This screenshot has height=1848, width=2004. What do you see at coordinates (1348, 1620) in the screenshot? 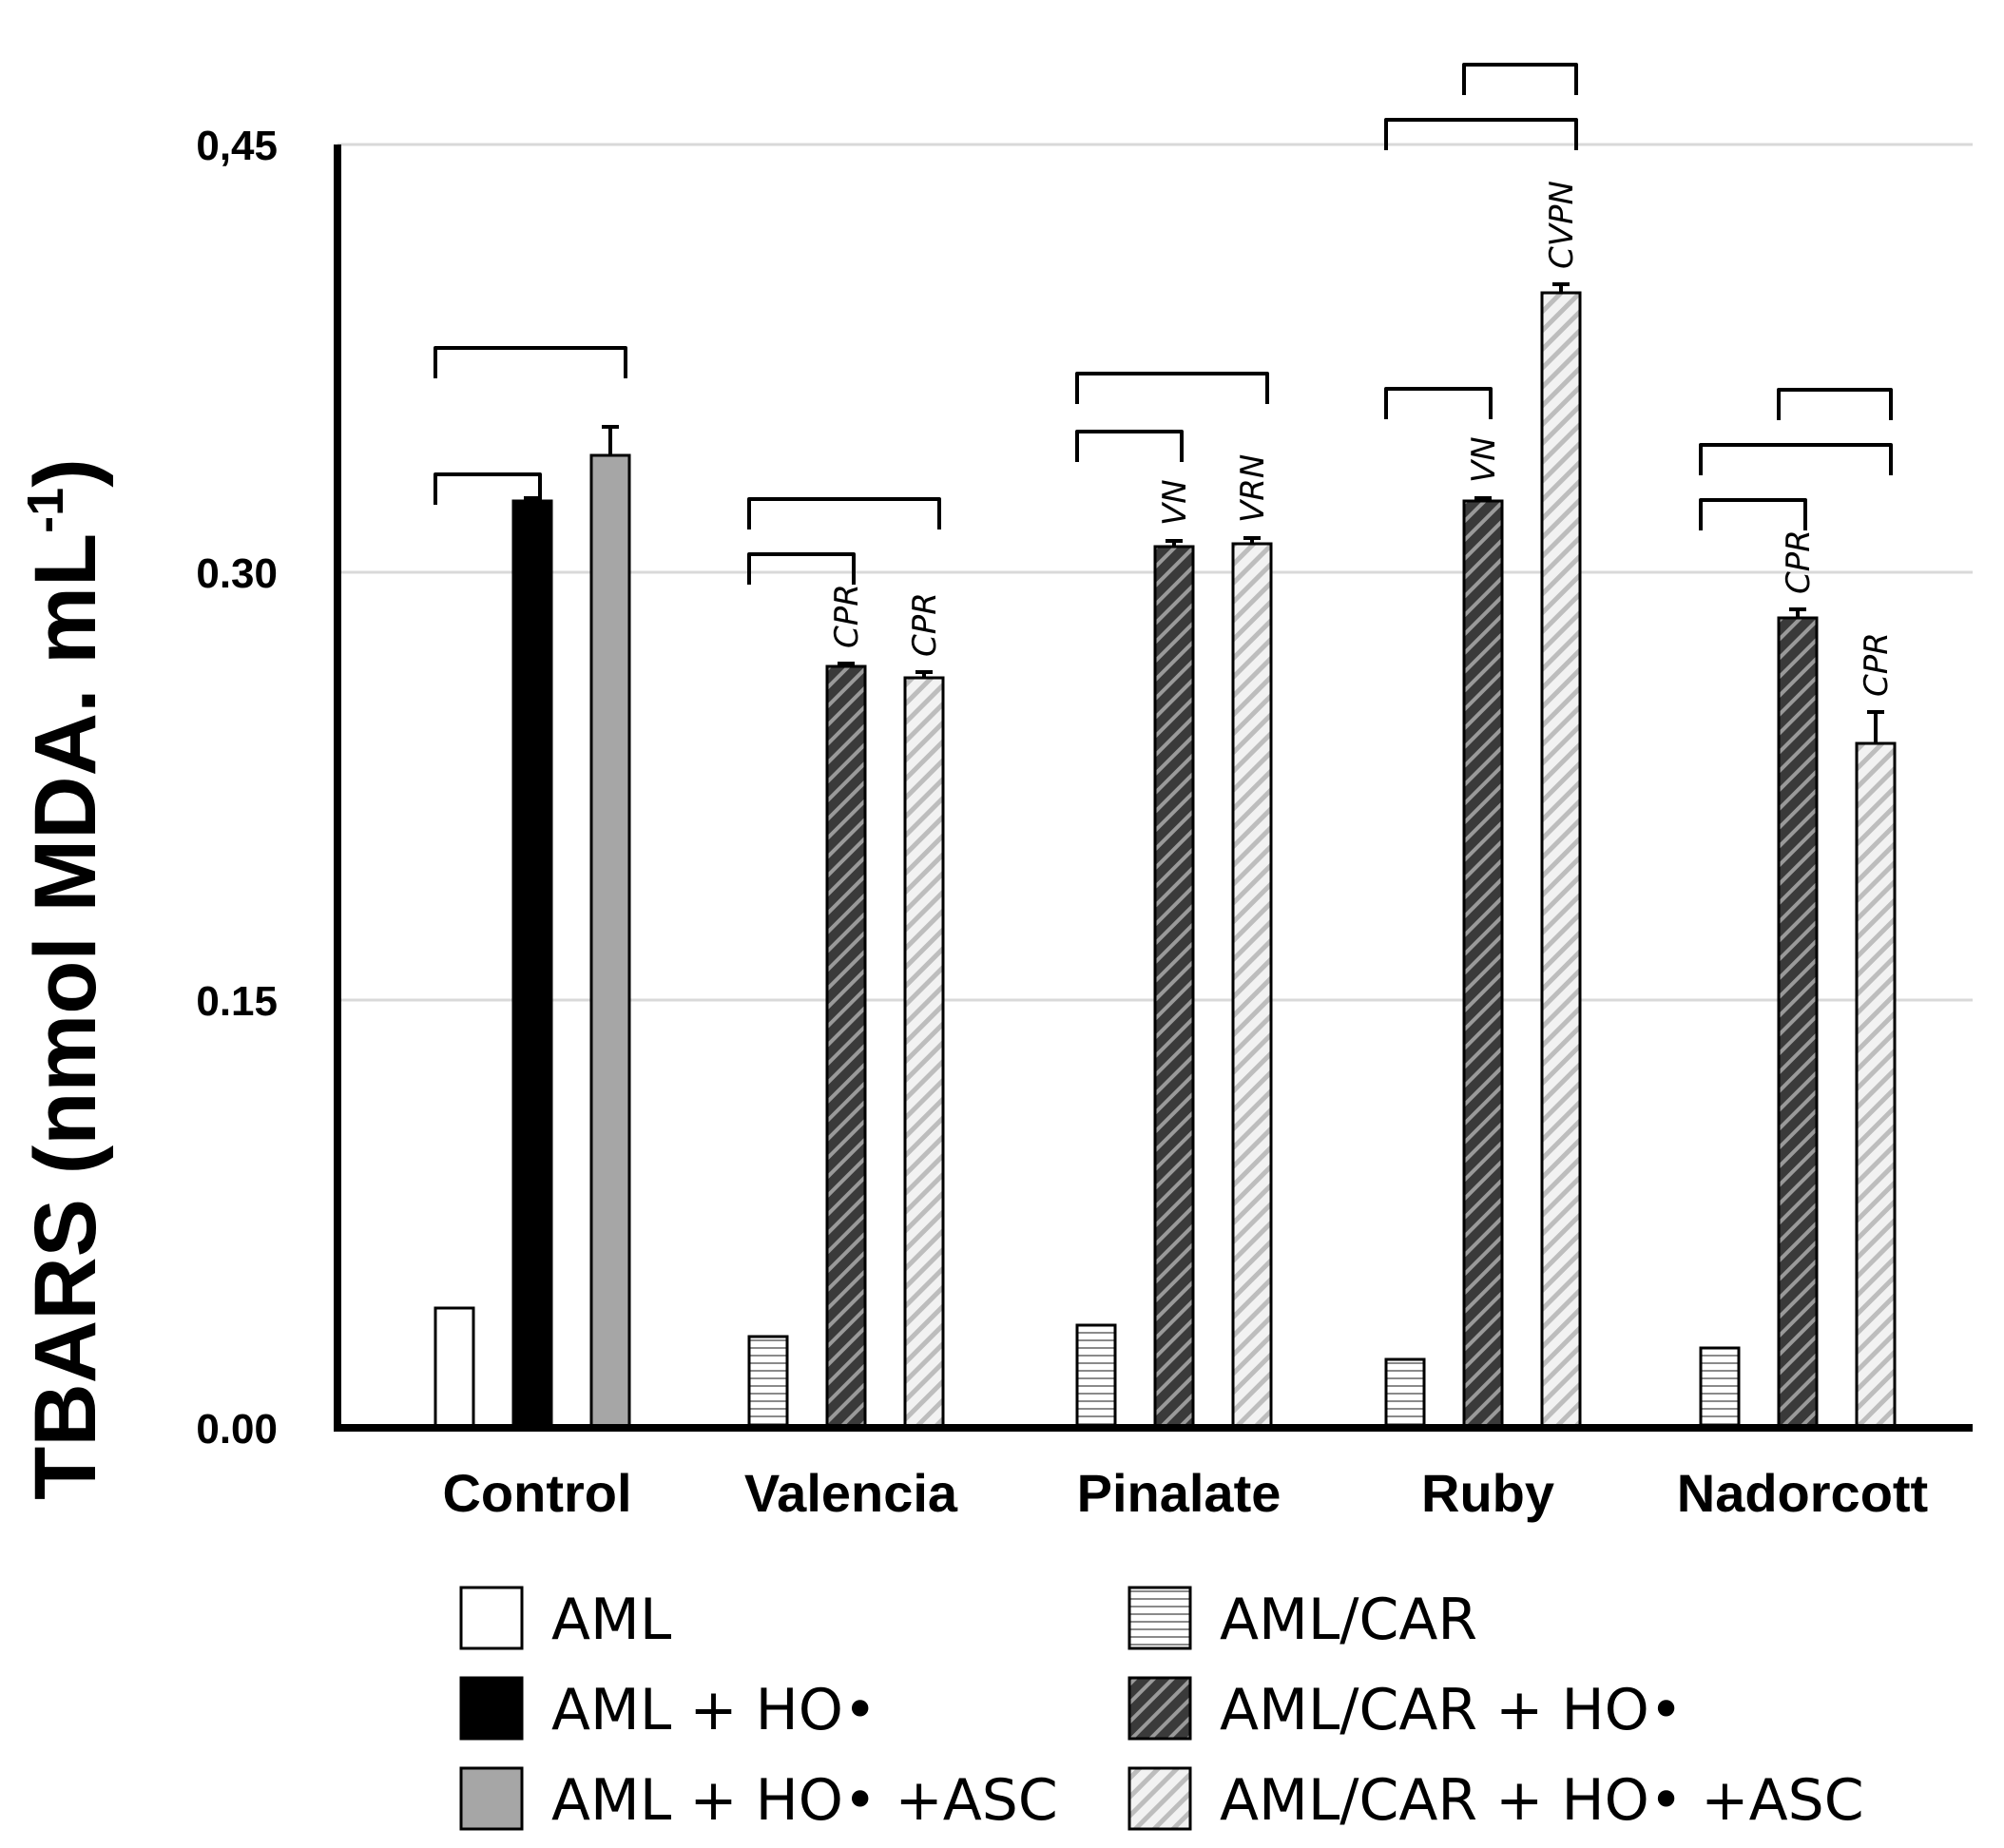
I see `legend-label: AML/CAR` at bounding box center [1348, 1620].